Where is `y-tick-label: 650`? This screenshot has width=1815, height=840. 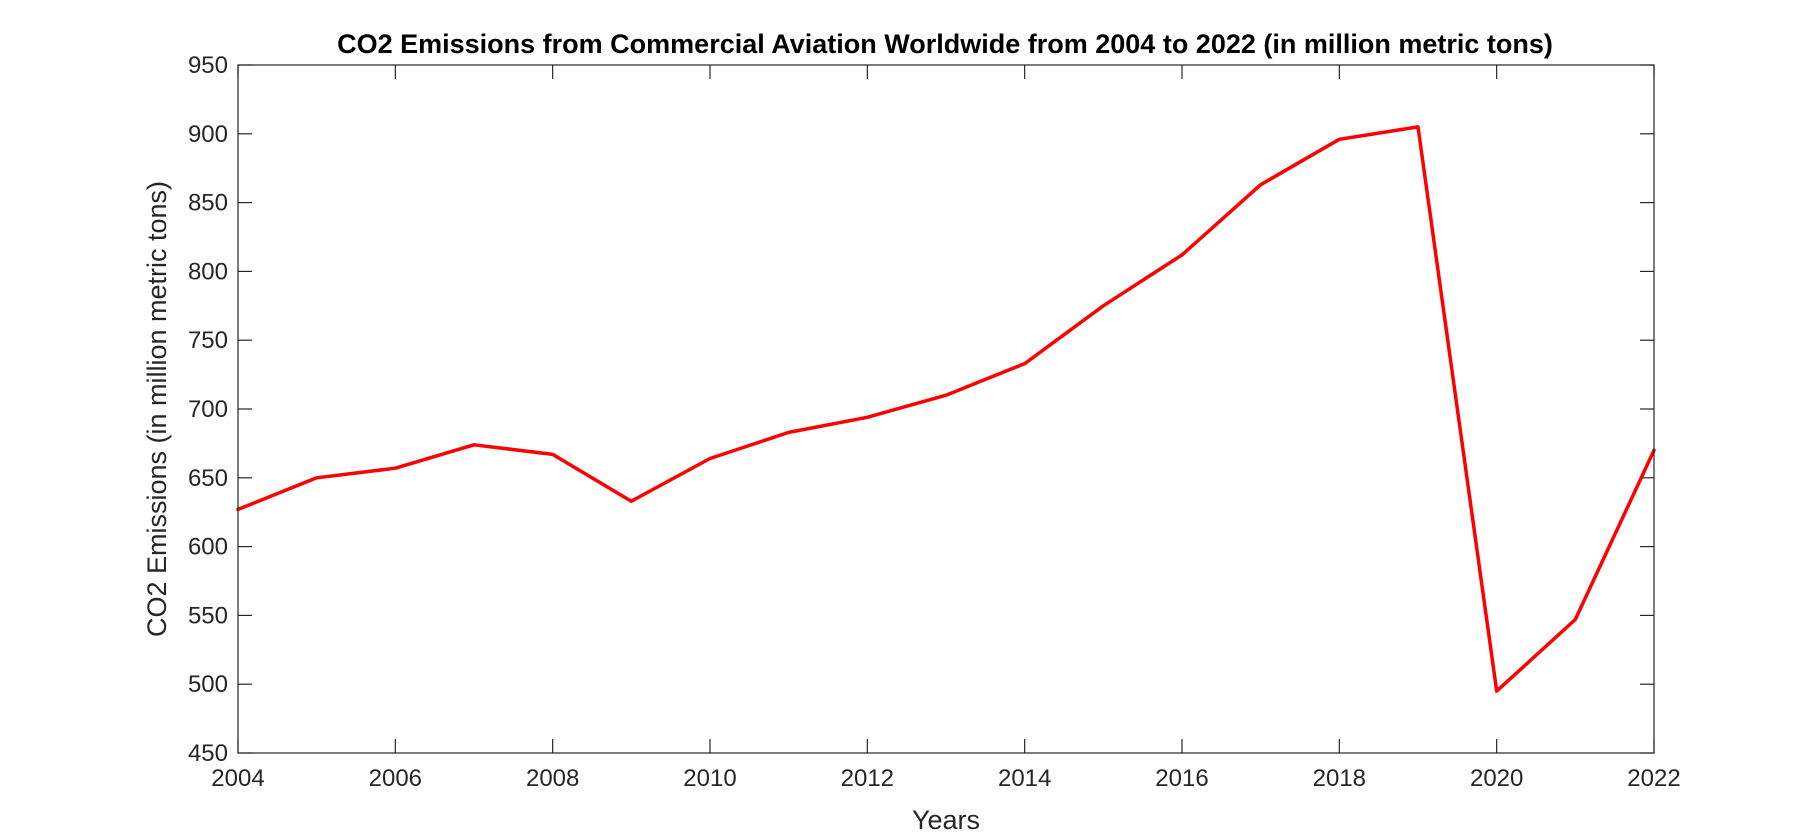 y-tick-label: 650 is located at coordinates (208, 478).